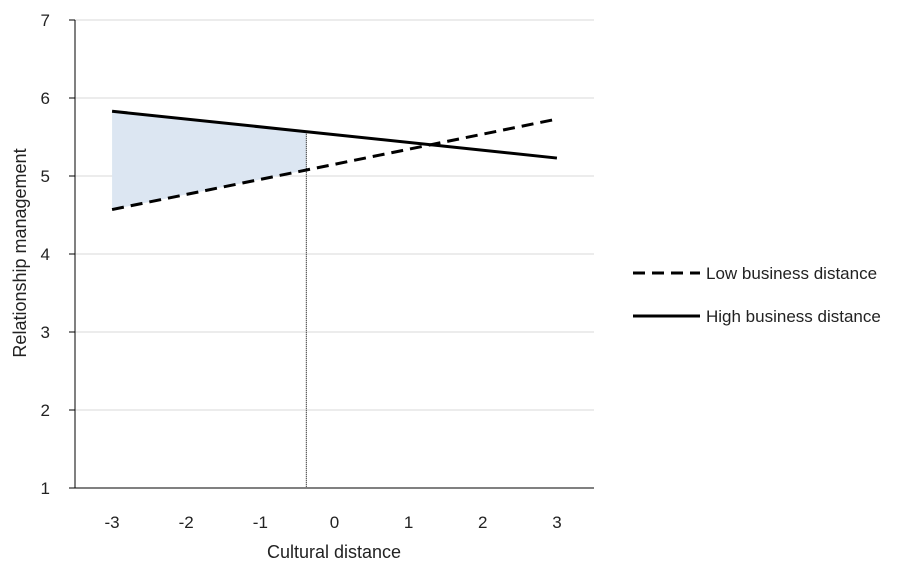 This screenshot has width=918, height=572. I want to click on significance-region, so click(209, 299).